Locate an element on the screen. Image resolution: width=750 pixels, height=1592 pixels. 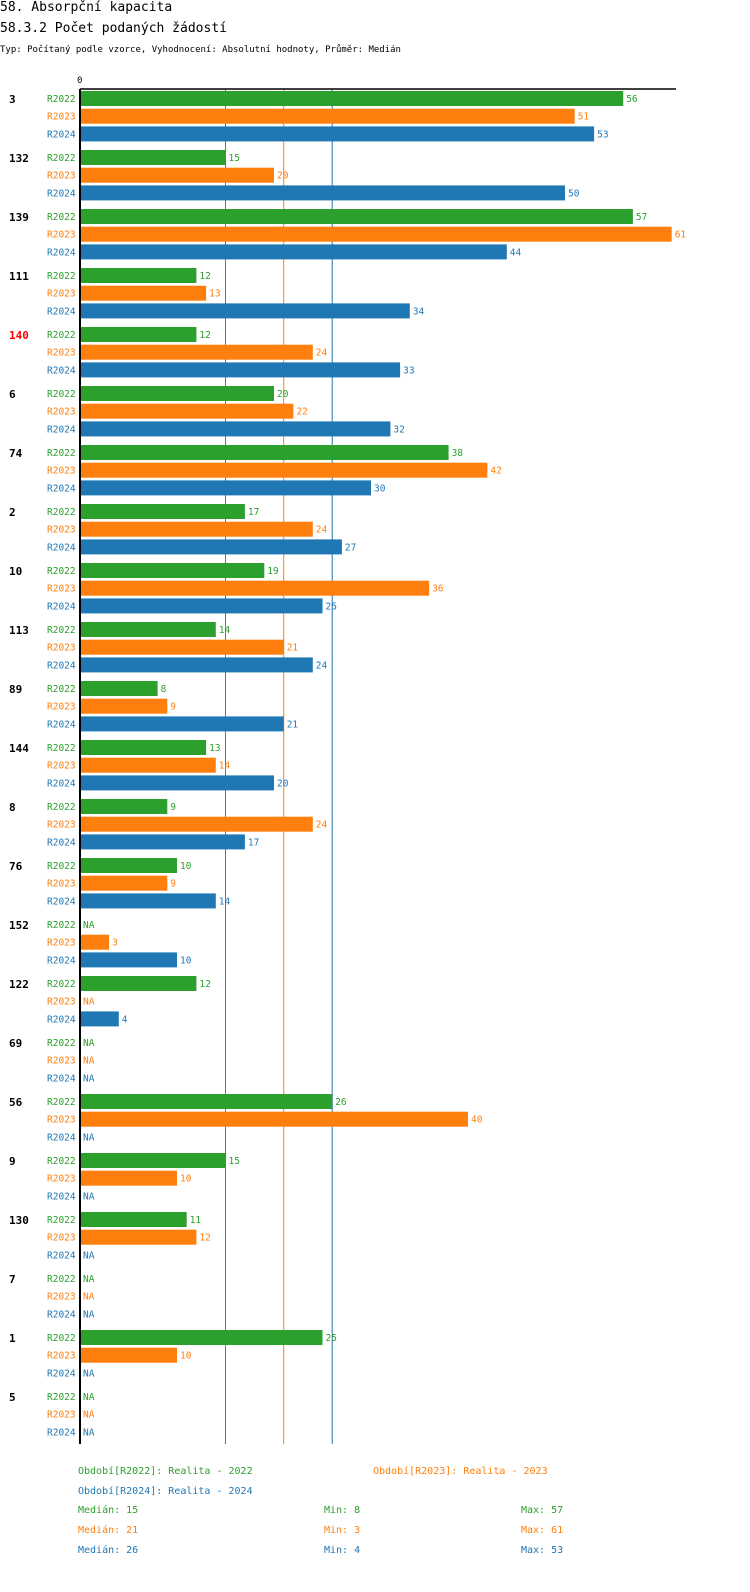
axis-tick-zero: 0 is located at coordinates (79, 81).